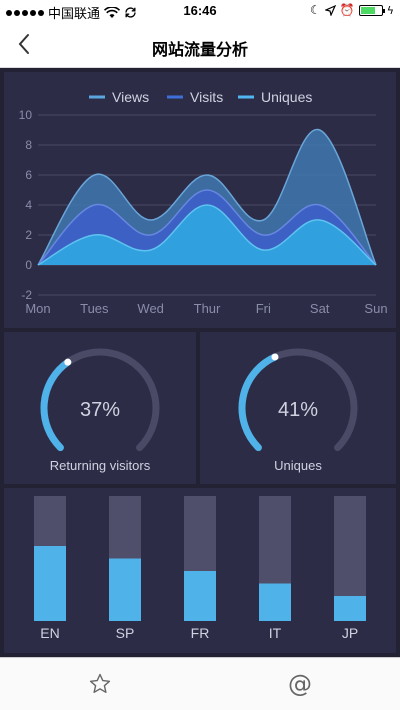 The width and height of the screenshot is (400, 710). Describe the element at coordinates (200, 596) in the screenshot. I see `bar-fr` at that location.